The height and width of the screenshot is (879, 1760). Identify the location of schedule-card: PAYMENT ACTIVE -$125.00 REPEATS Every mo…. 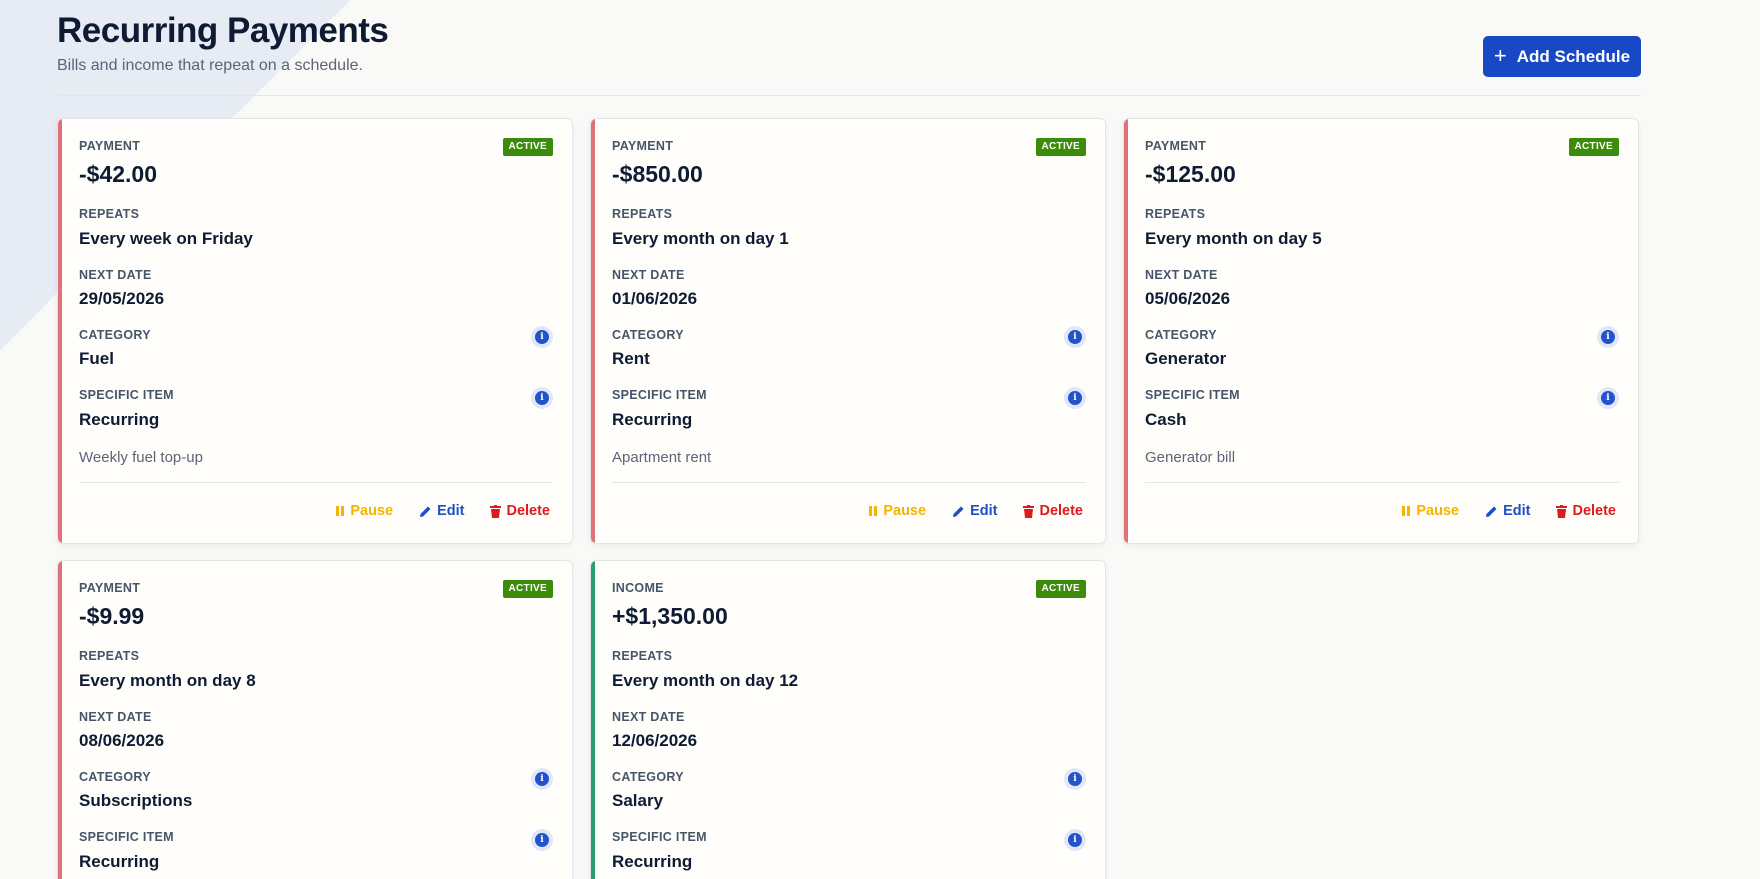
(1381, 331).